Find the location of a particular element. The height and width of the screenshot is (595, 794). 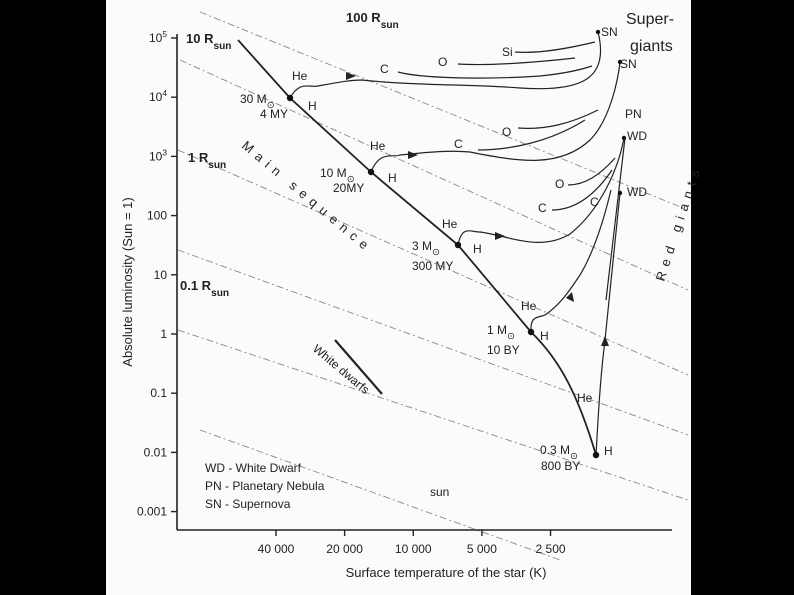

white-dwarfs-label: White dwarfs is located at coordinates (341, 369).